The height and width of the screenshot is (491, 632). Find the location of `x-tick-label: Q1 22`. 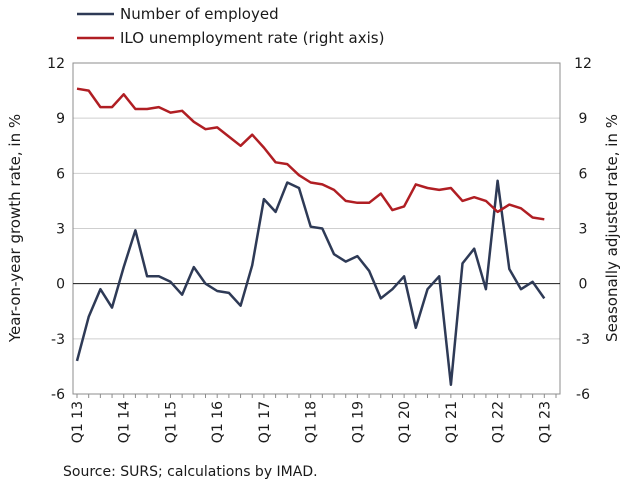

x-tick-label: Q1 22 is located at coordinates (499, 422).